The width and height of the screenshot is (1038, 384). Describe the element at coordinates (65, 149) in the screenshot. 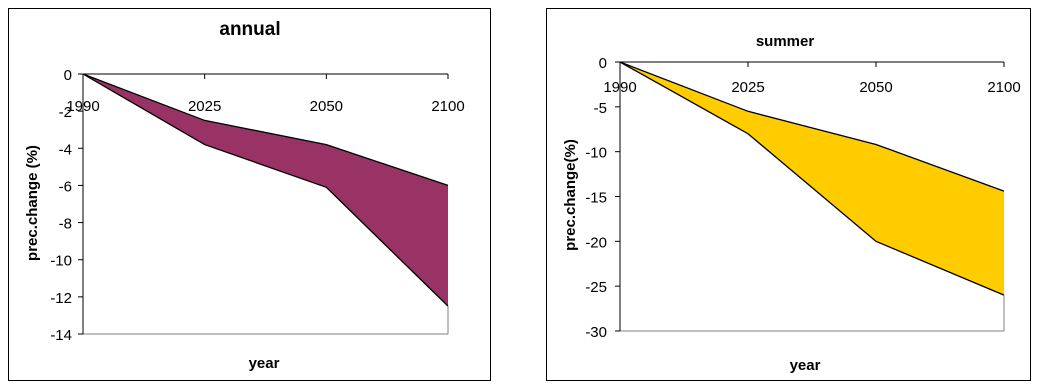

I see `y-tick-label: -4` at that location.